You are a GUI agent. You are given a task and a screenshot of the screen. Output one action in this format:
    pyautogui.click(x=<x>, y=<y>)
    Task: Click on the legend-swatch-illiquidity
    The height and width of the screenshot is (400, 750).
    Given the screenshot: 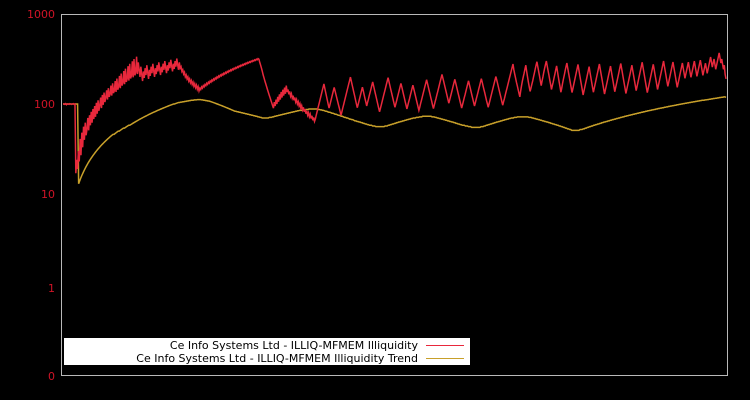 What is the action you would take?
    pyautogui.click(x=445, y=345)
    